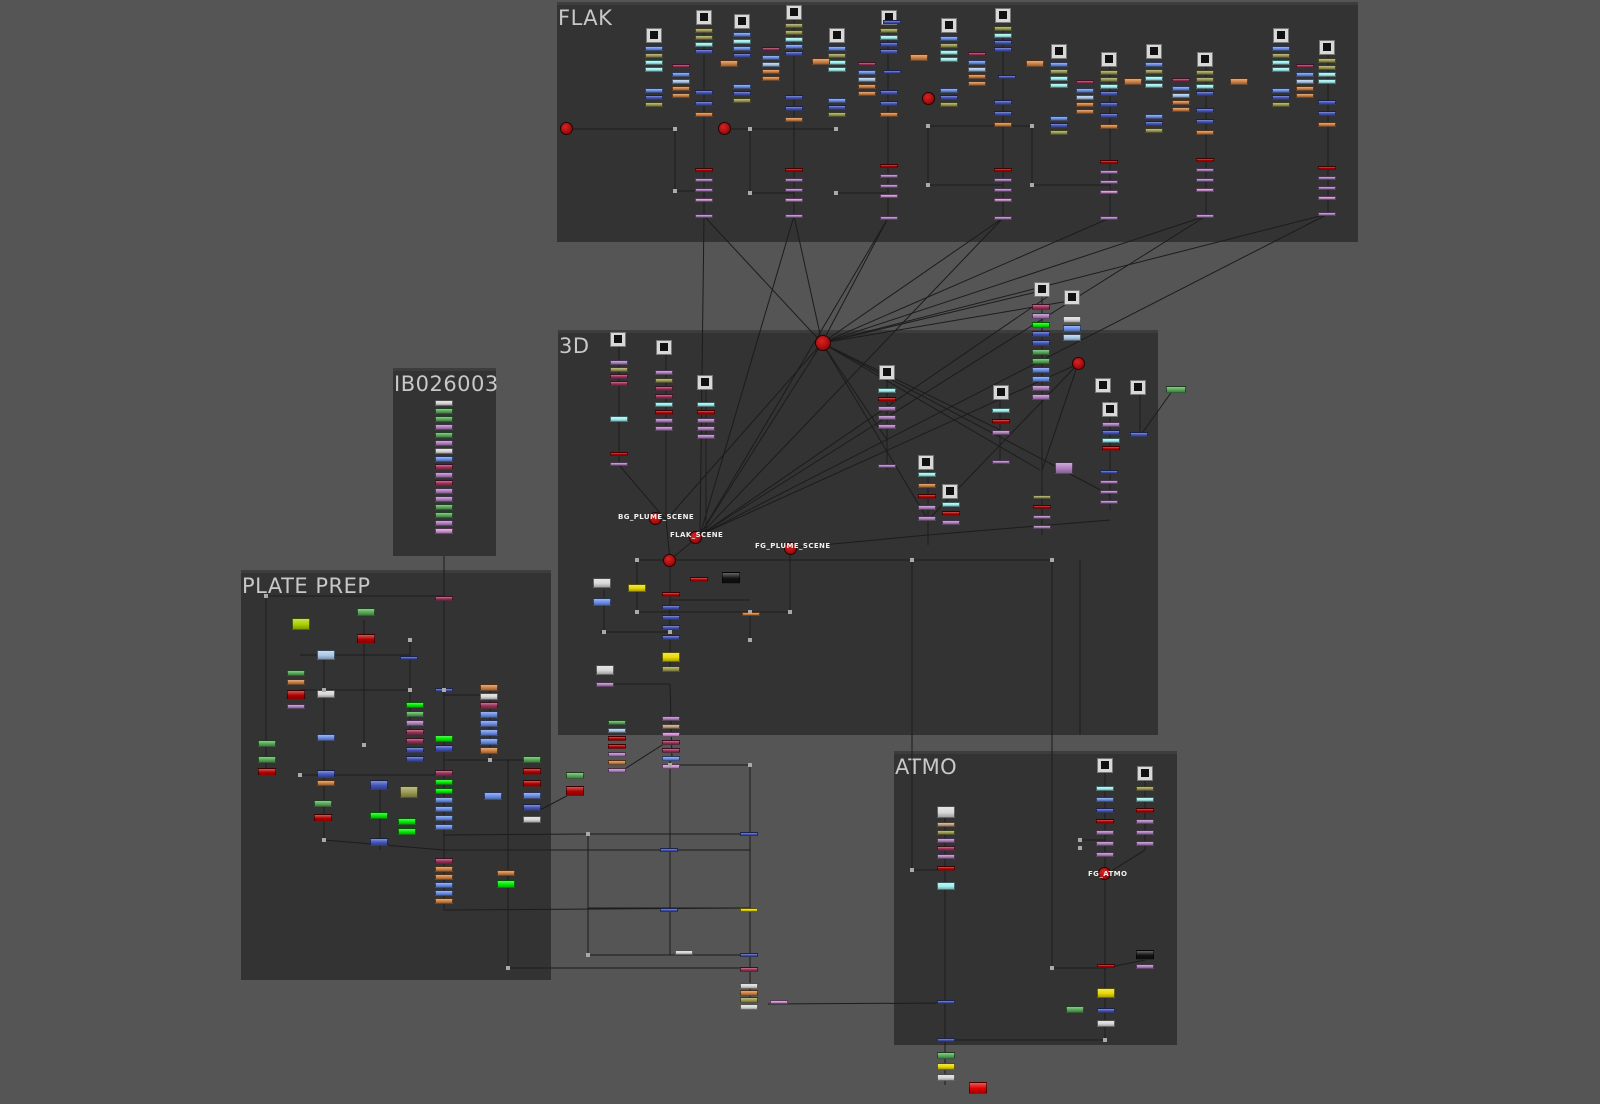 This screenshot has width=1600, height=1104. What do you see at coordinates (566, 128) in the screenshot?
I see `dot-node` at bounding box center [566, 128].